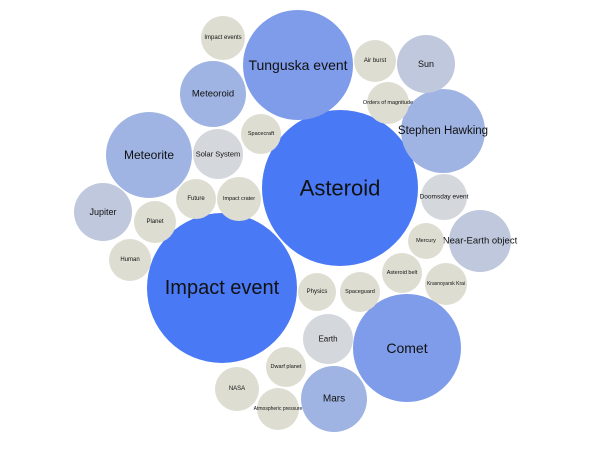  I want to click on bubble-label-nasa: NASA, so click(237, 389).